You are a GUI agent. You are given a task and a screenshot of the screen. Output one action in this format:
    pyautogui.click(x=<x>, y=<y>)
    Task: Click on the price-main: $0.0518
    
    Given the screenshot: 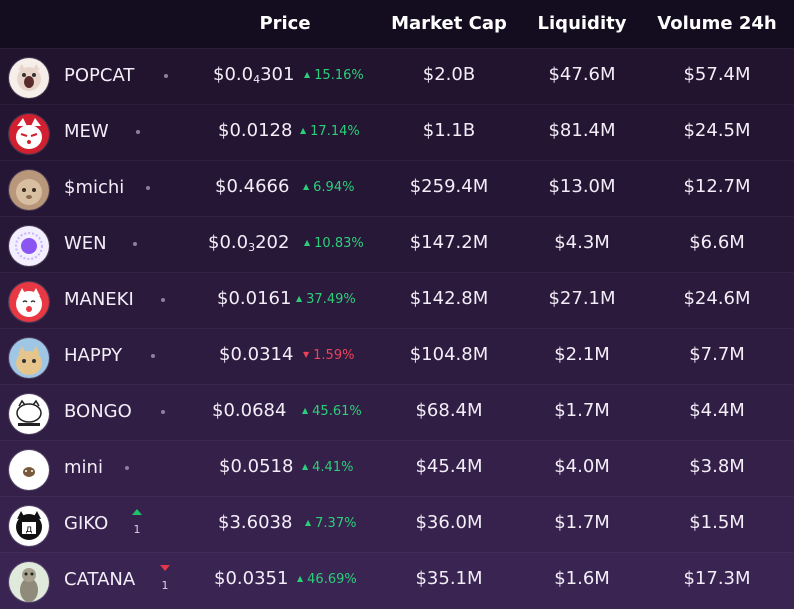 What is the action you would take?
    pyautogui.click(x=256, y=466)
    